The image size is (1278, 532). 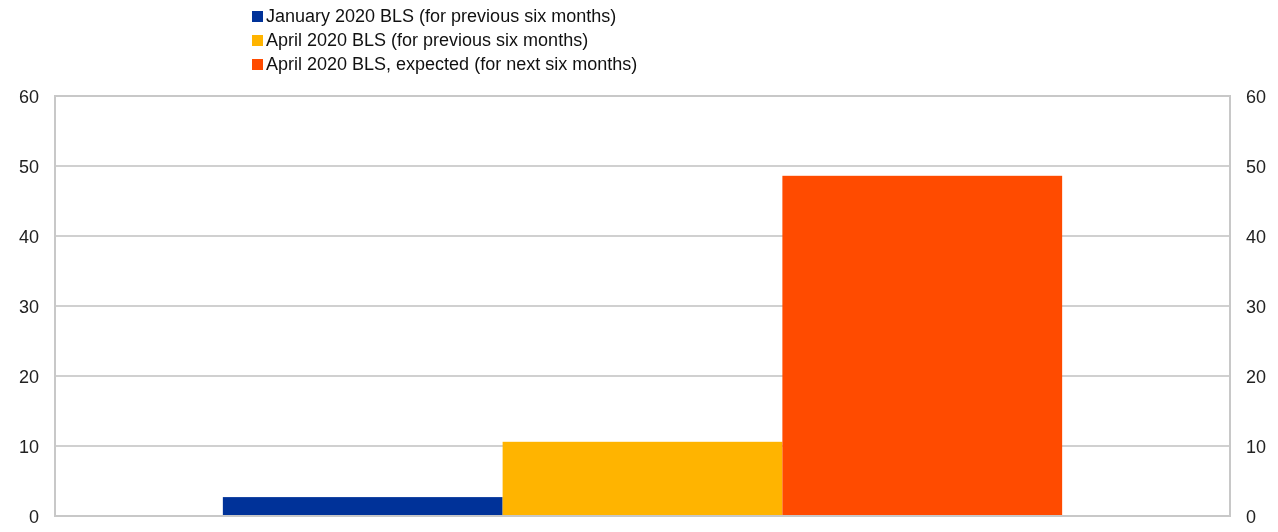 What do you see at coordinates (1256, 96) in the screenshot?
I see `y2-tick-label: 60` at bounding box center [1256, 96].